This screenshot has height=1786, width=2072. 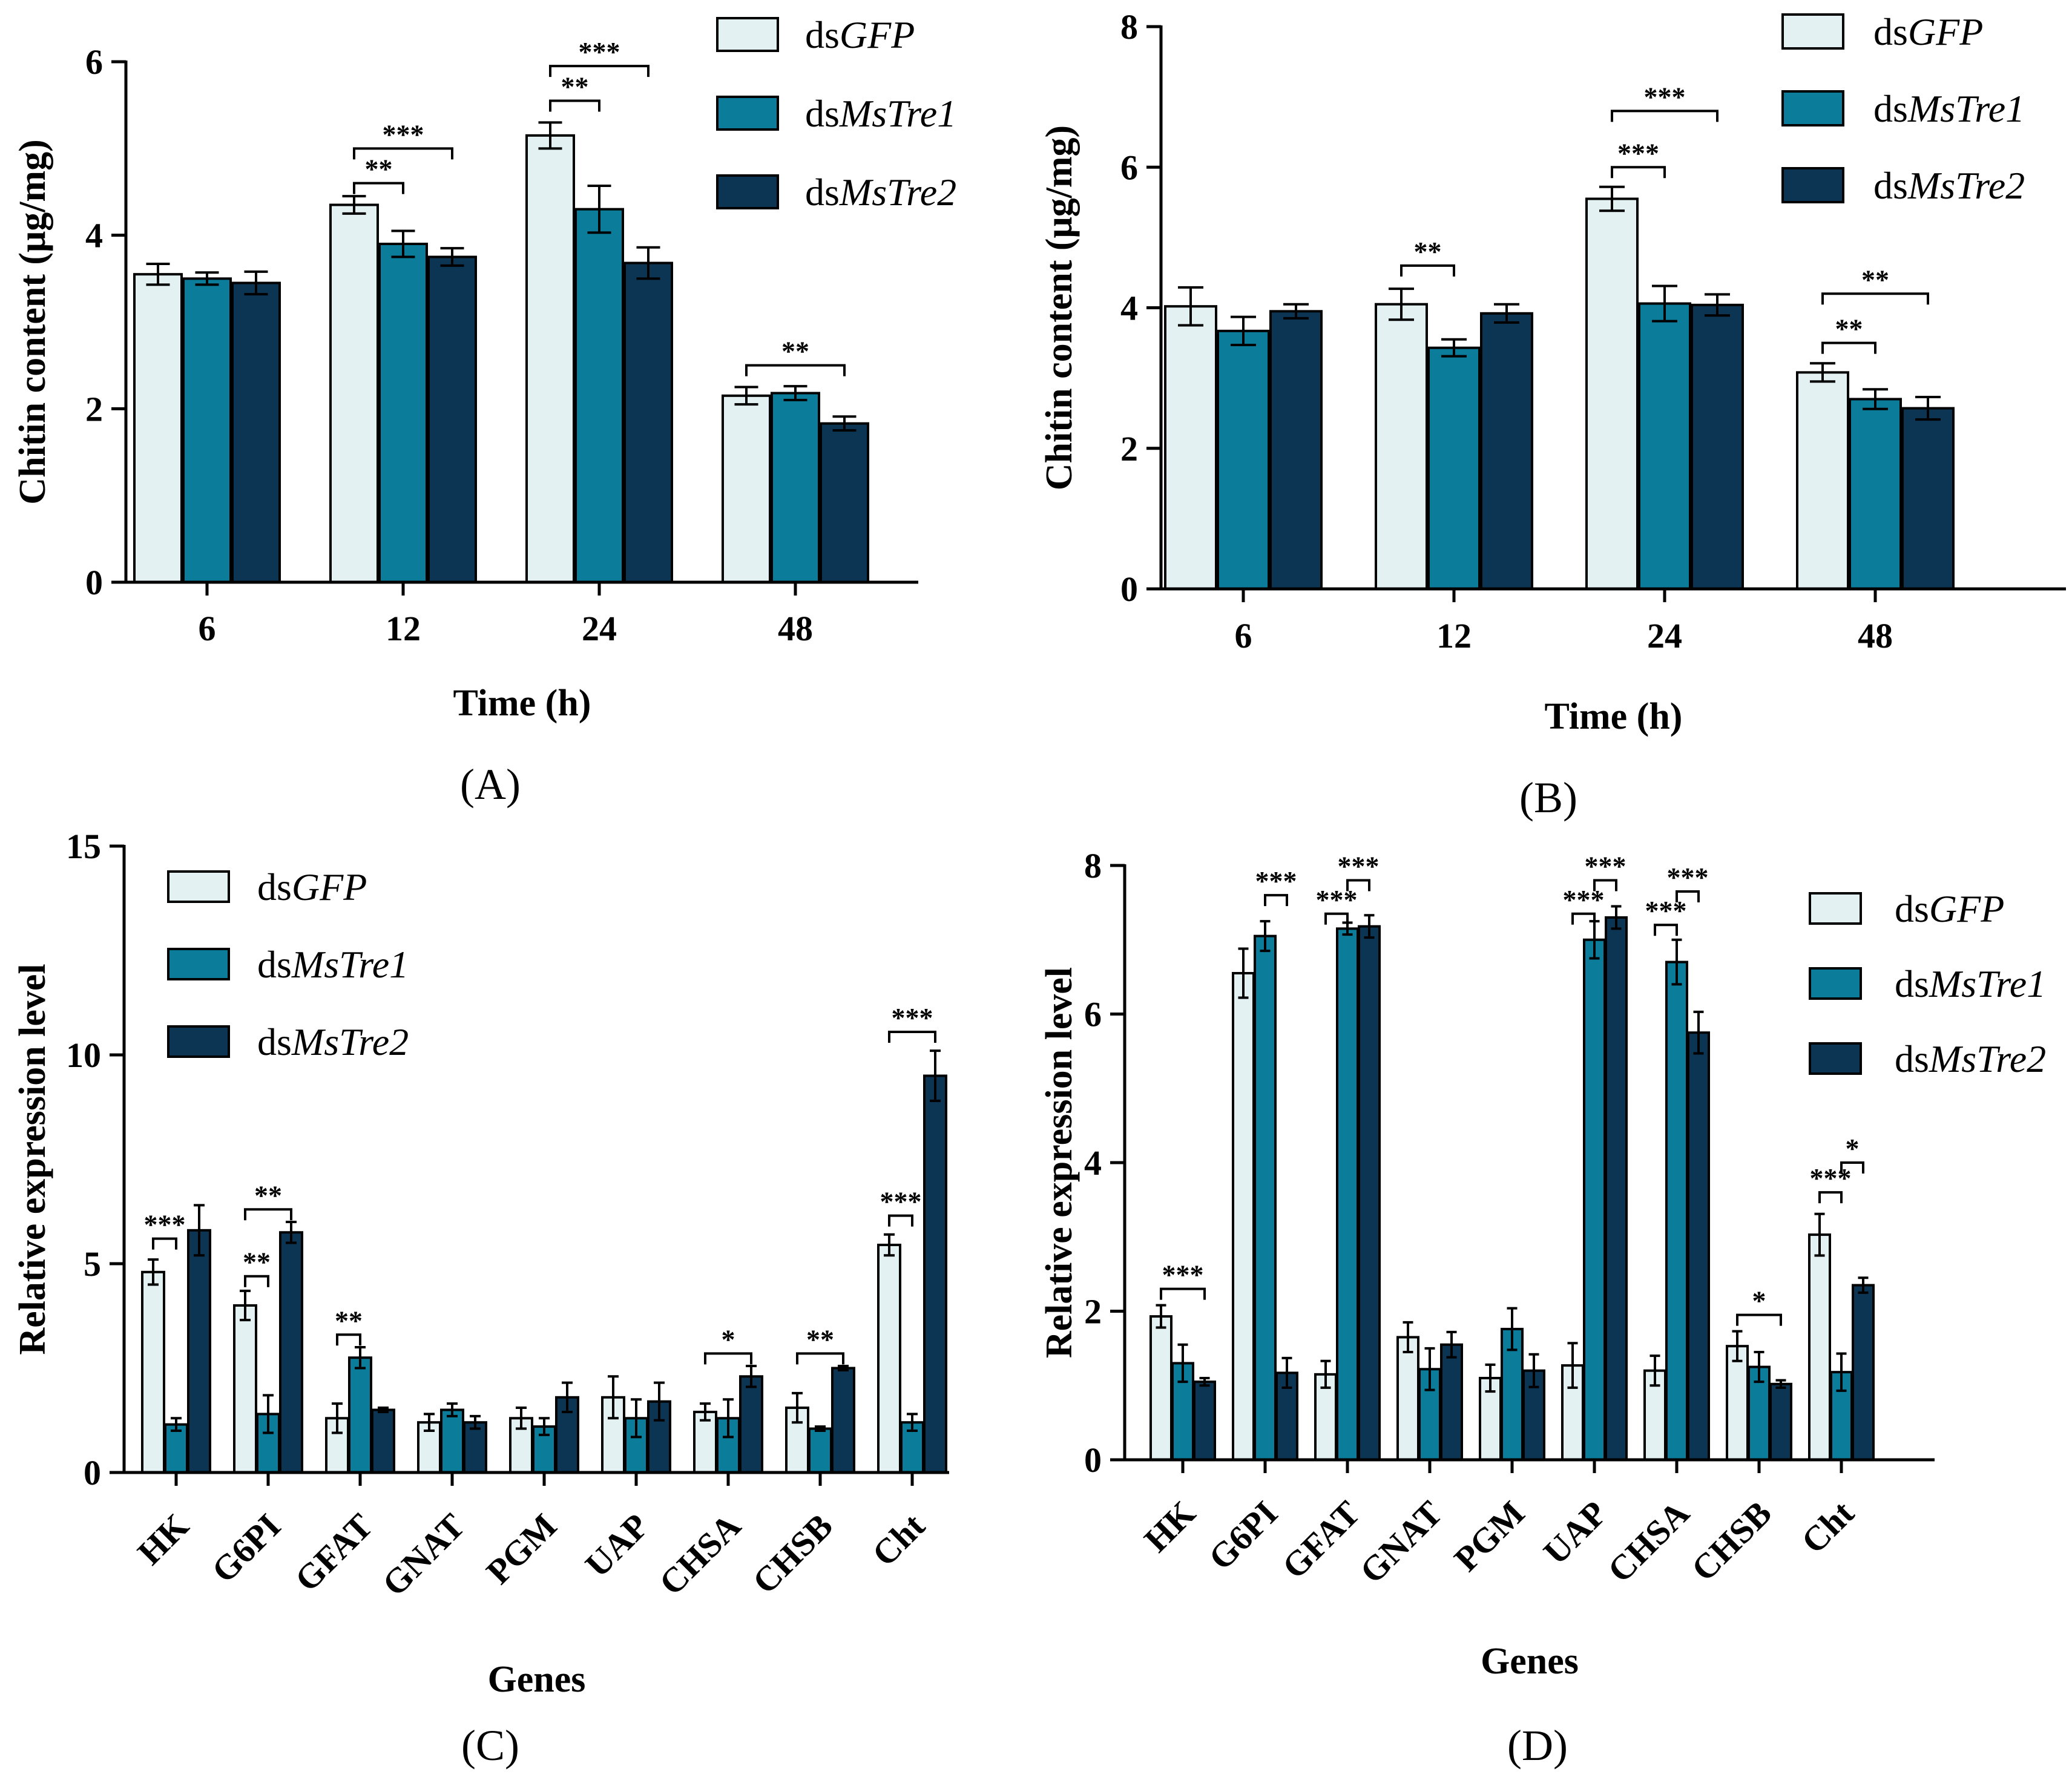 I want to click on x-tick-label-cht: Cht, so click(x=1828, y=1527).